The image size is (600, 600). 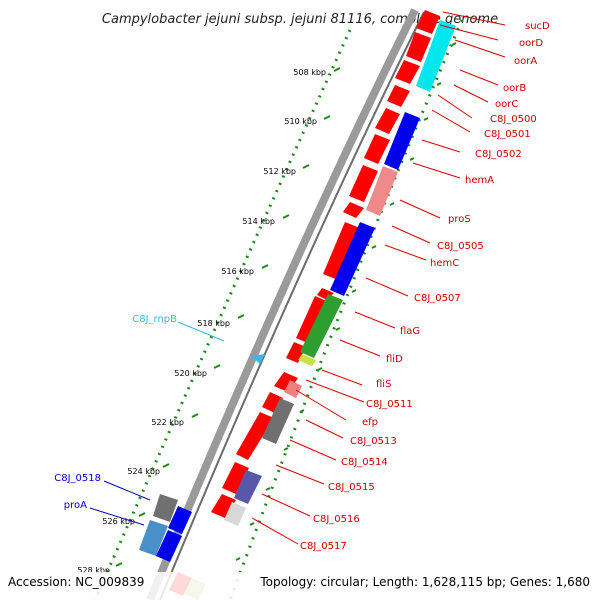 What do you see at coordinates (336, 519) in the screenshot?
I see `gene-label-C8J_0516: C8J_0516` at bounding box center [336, 519].